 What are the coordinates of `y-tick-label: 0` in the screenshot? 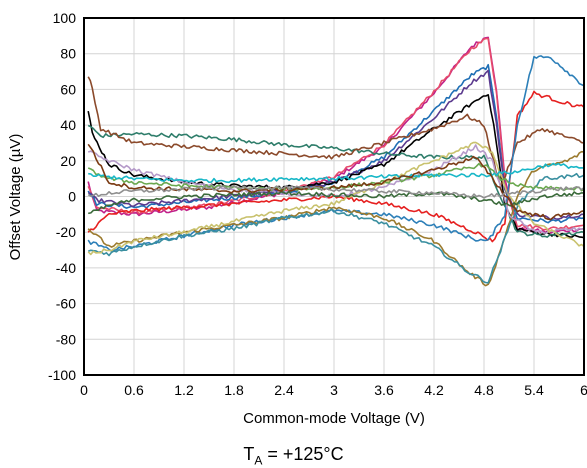 It's located at (72, 197).